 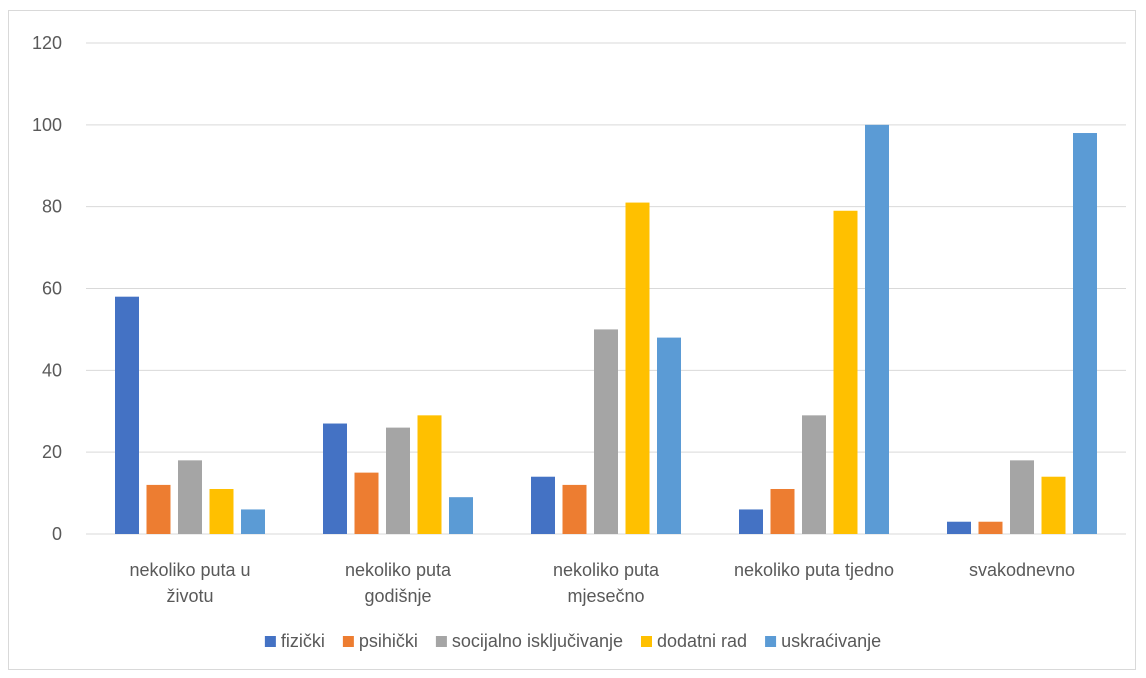 What do you see at coordinates (47, 43) in the screenshot?
I see `y-tick-label: 120` at bounding box center [47, 43].